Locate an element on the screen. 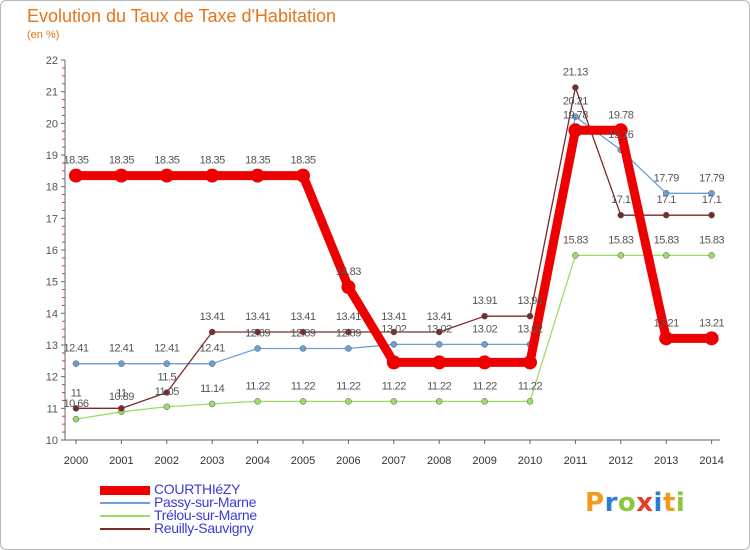  y-tick-label: 21 is located at coordinates (52, 93).